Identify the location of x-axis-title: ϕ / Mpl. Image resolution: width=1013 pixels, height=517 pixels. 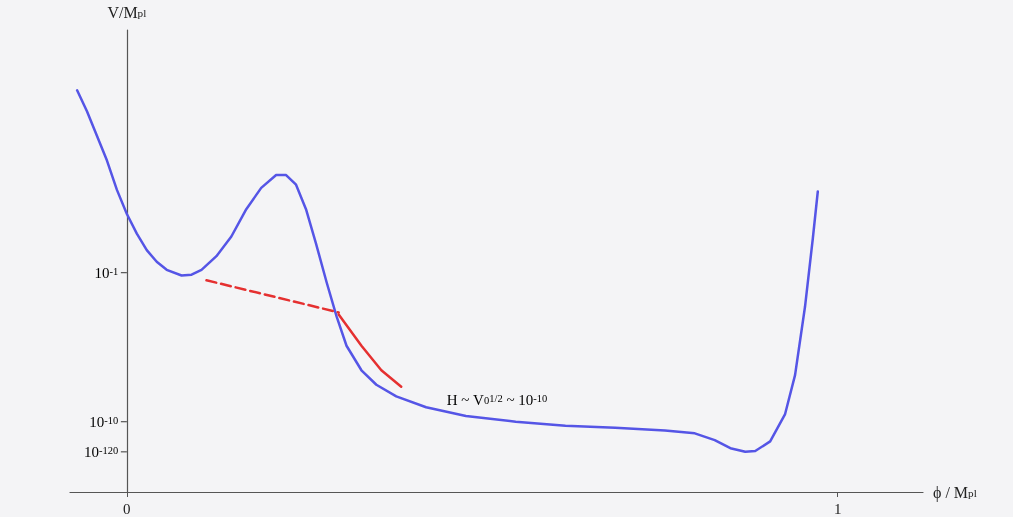
(955, 492).